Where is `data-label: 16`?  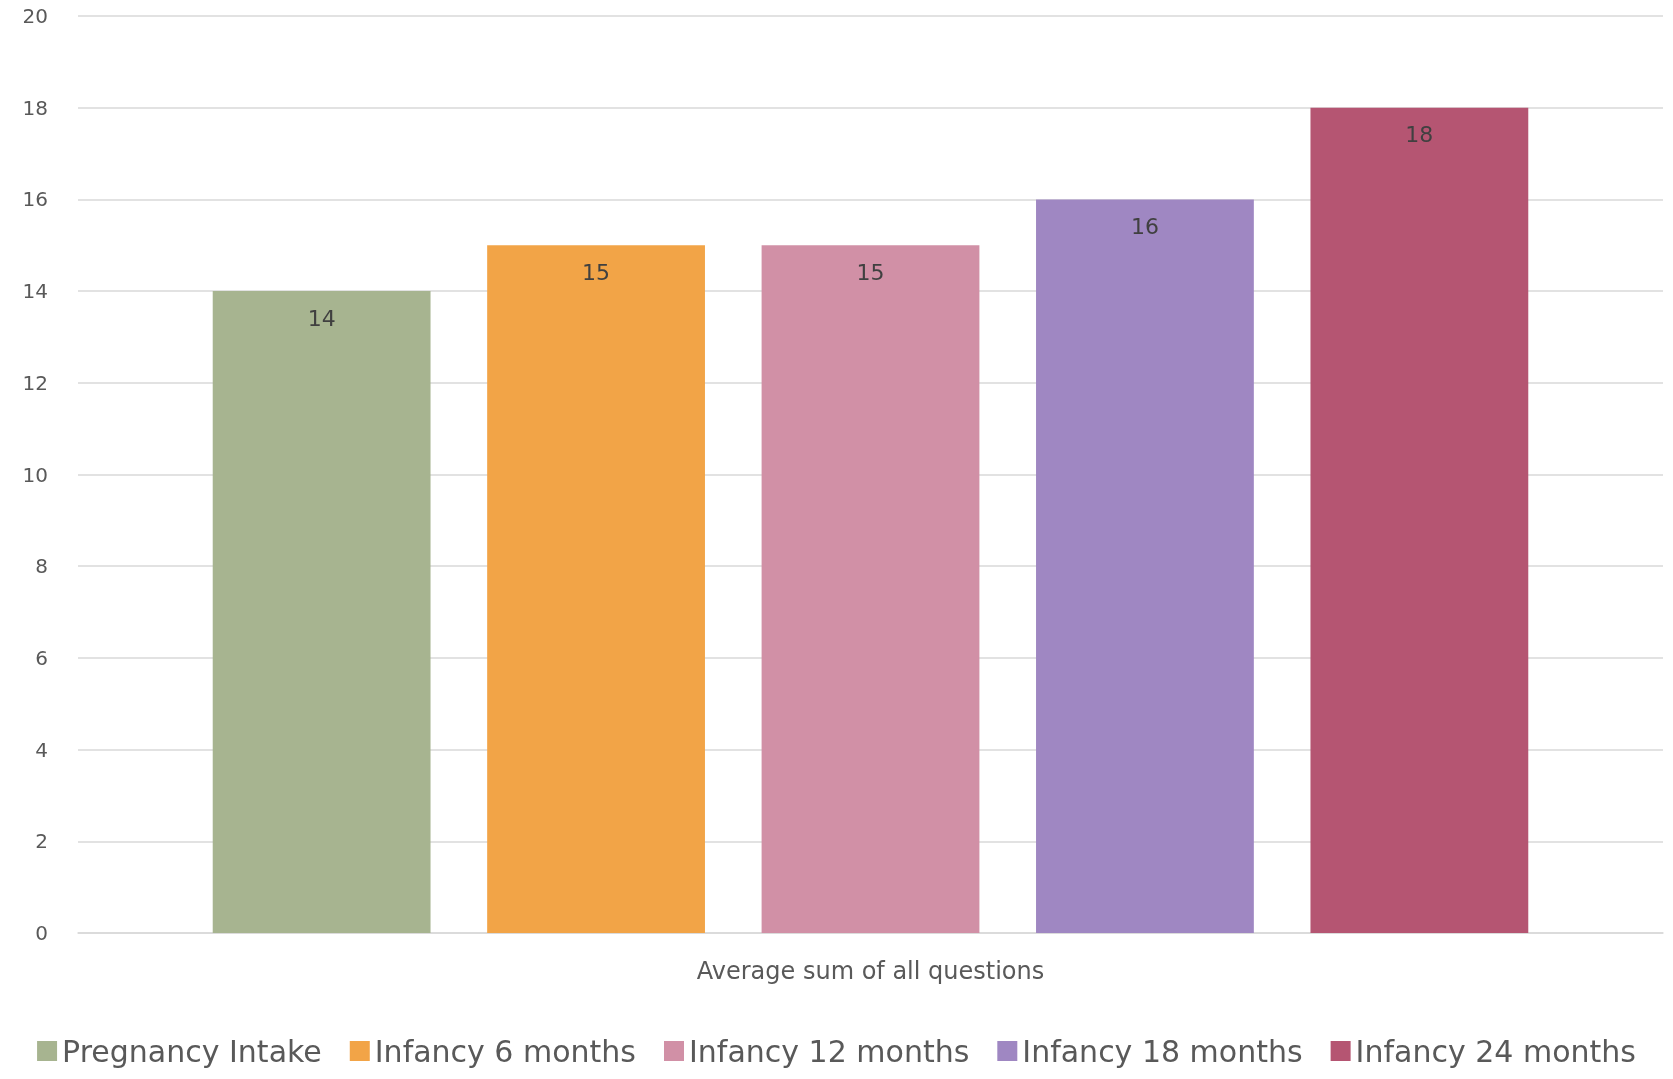 data-label: 16 is located at coordinates (1144, 226).